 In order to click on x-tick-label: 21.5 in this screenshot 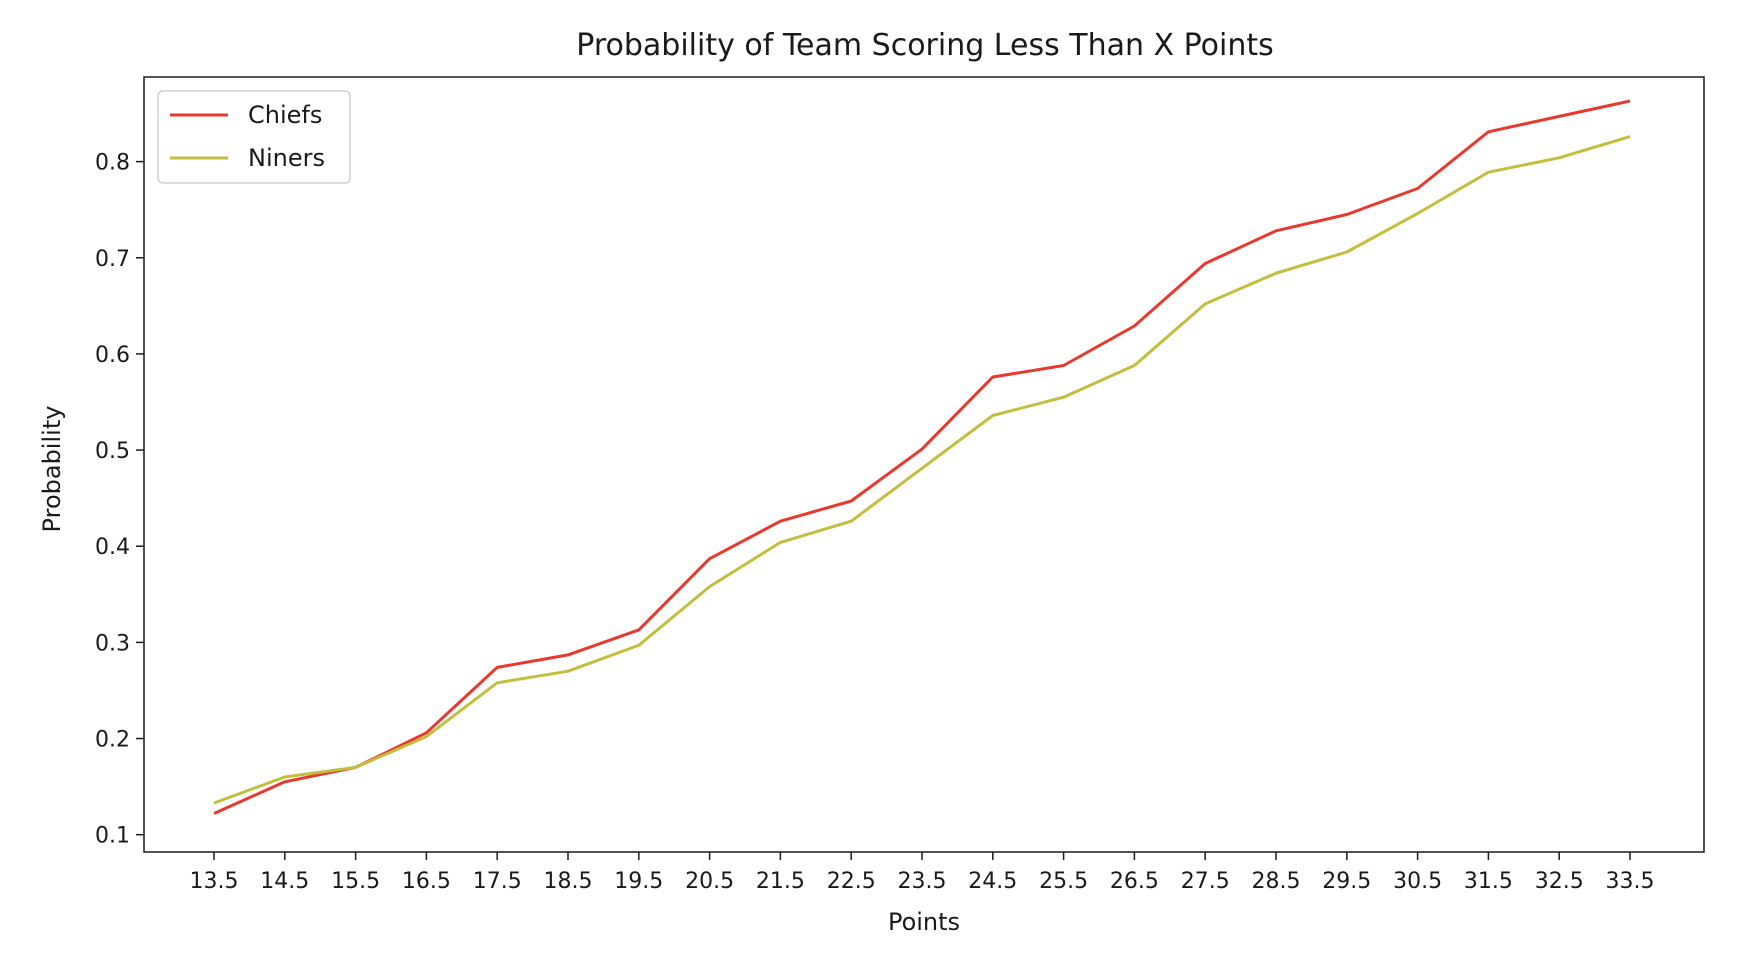, I will do `click(780, 881)`.